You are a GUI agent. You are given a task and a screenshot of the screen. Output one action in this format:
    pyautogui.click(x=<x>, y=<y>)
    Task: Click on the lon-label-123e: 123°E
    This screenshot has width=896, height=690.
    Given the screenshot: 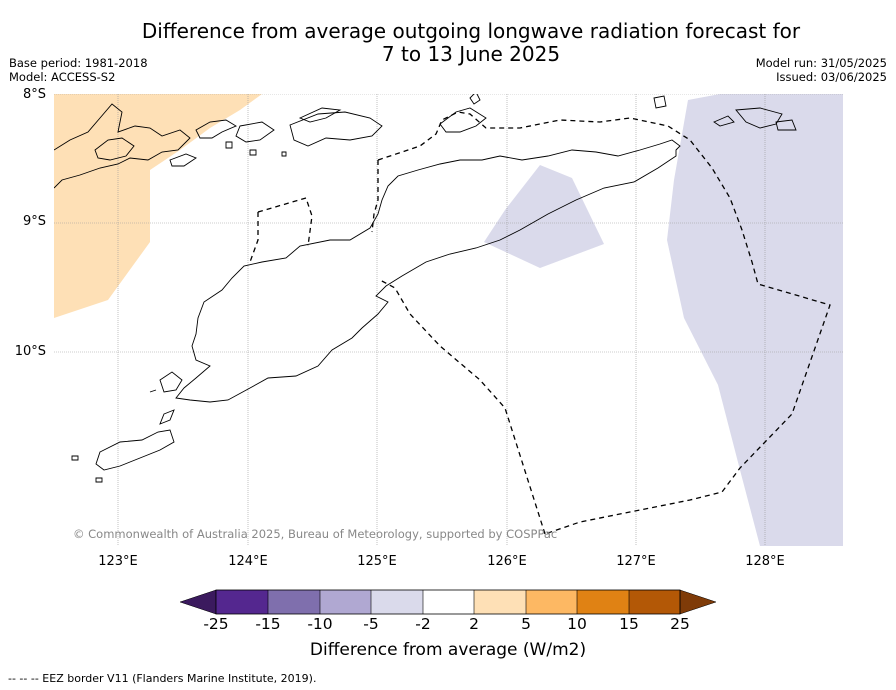 What is the action you would take?
    pyautogui.click(x=118, y=561)
    